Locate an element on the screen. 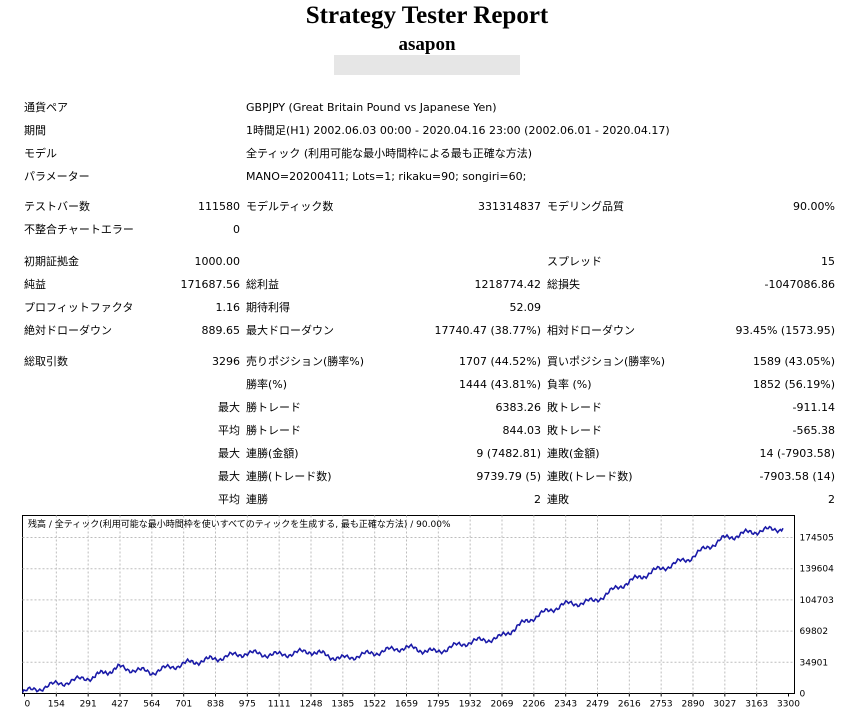  errors-label: 不整合チャートエラー is located at coordinates (79, 229).